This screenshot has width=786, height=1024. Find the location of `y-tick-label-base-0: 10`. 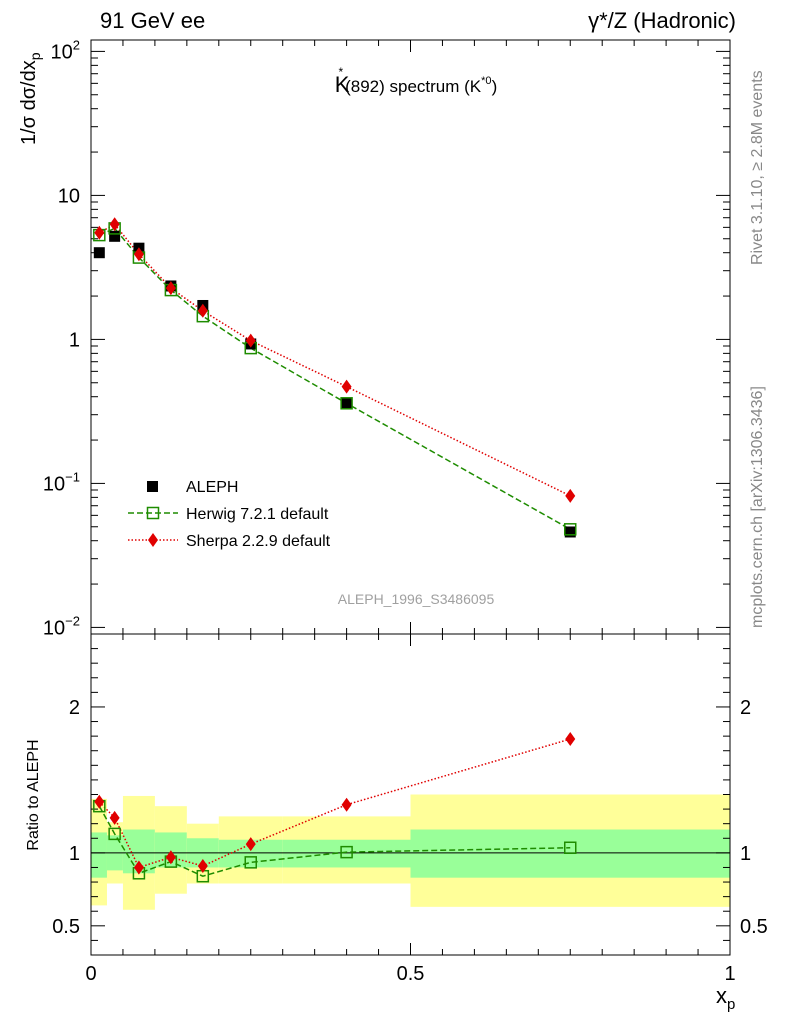

y-tick-label-base-0: 10 is located at coordinates (54, 628).